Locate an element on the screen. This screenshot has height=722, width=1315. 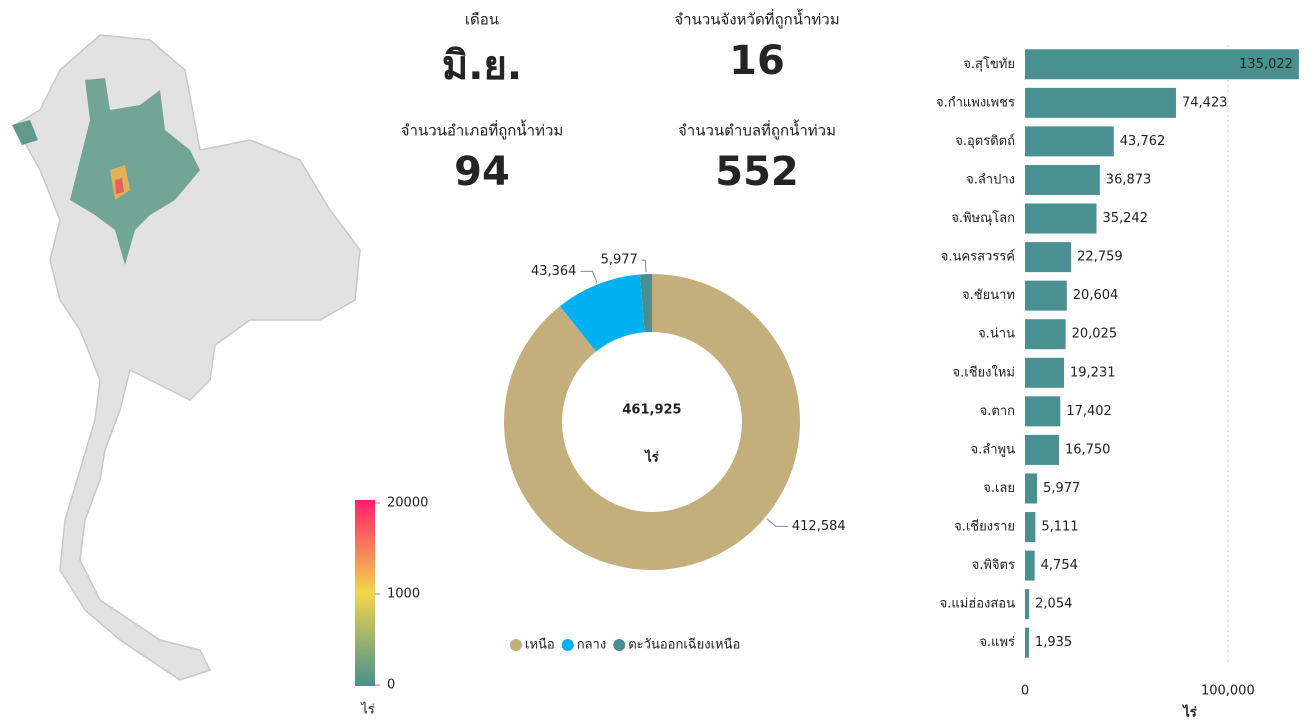
data-label: 5,111 is located at coordinates (1059, 527).